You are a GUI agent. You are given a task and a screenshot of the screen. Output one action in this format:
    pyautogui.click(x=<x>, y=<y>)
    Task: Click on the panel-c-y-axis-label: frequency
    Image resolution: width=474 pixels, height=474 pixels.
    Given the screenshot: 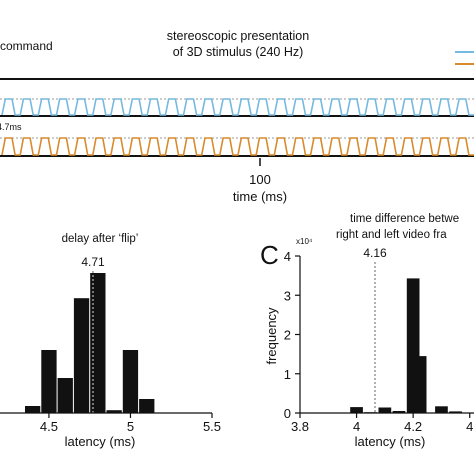 What is the action you would take?
    pyautogui.click(x=271, y=336)
    